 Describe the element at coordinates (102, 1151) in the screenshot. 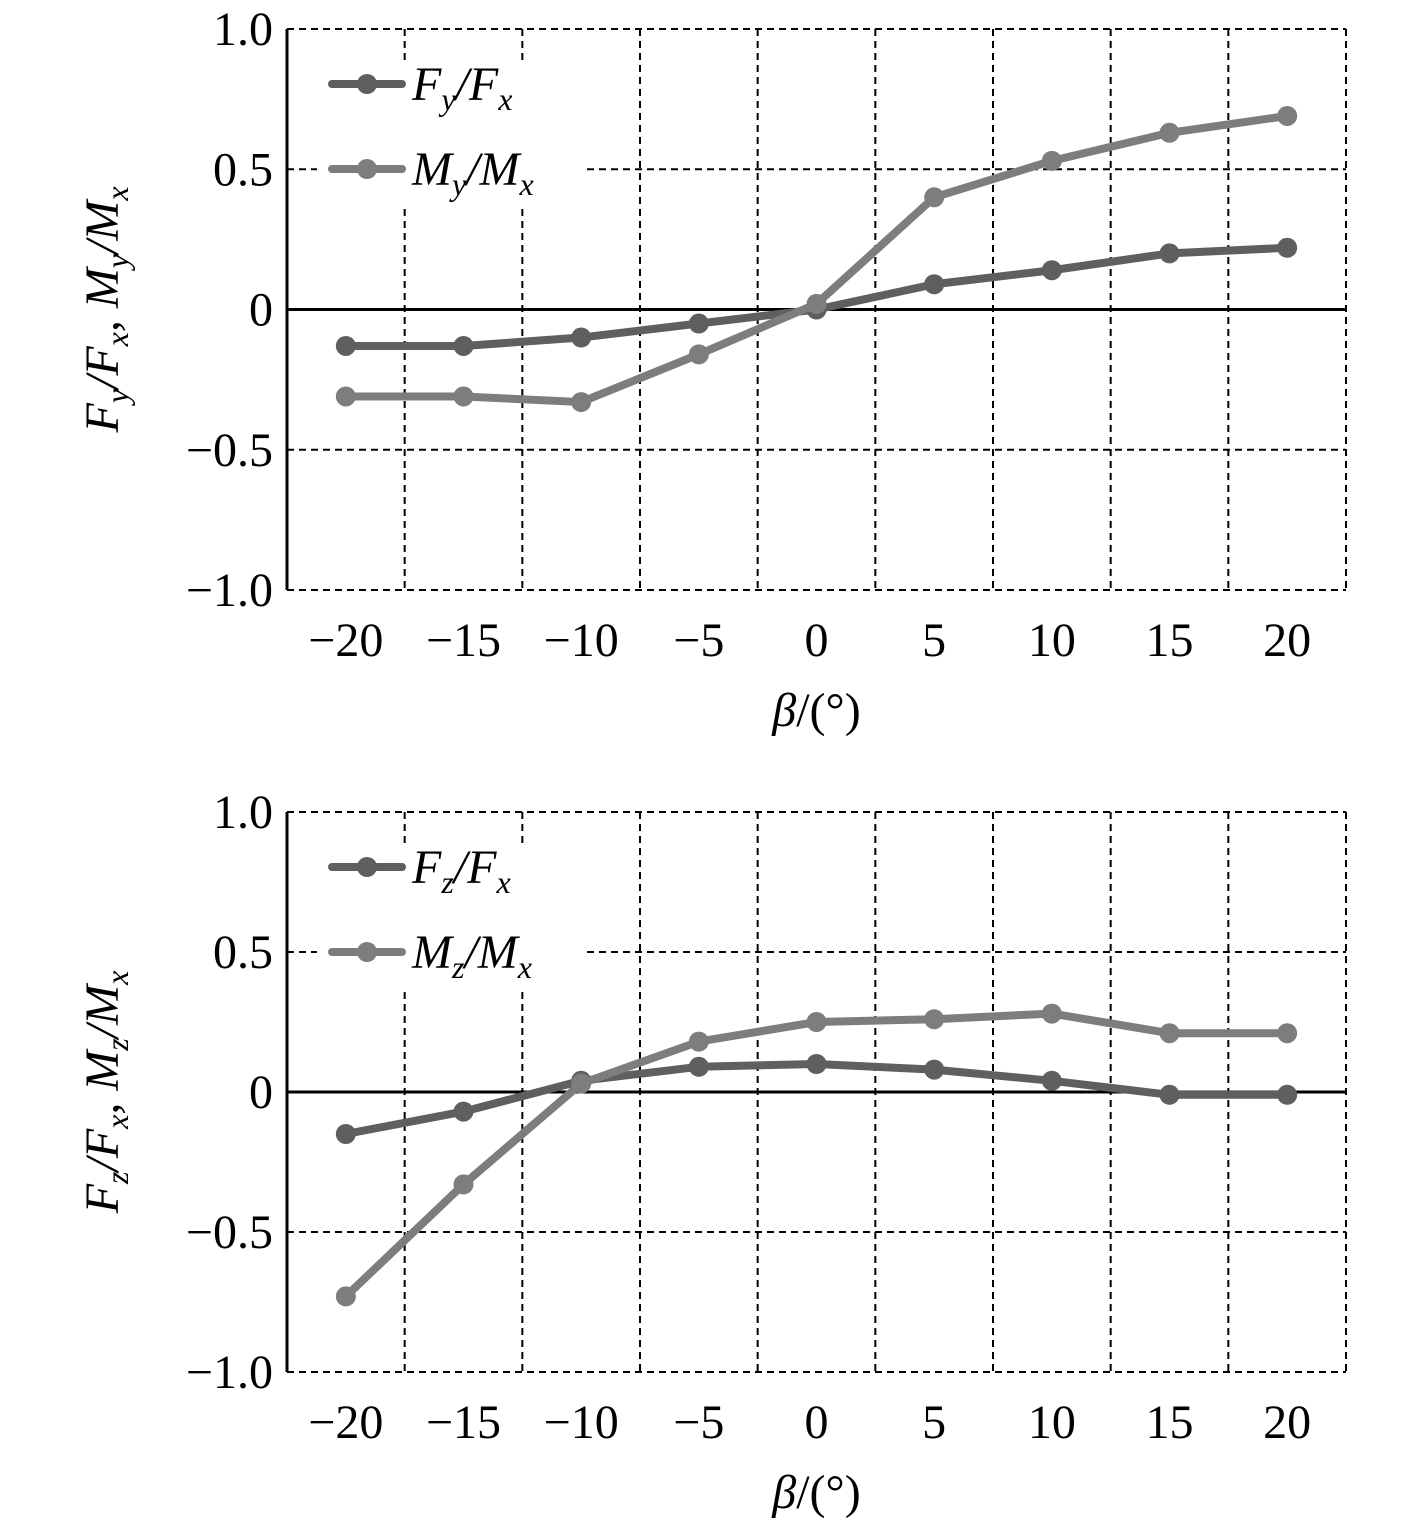

I see `y-label-part: /F` at that location.